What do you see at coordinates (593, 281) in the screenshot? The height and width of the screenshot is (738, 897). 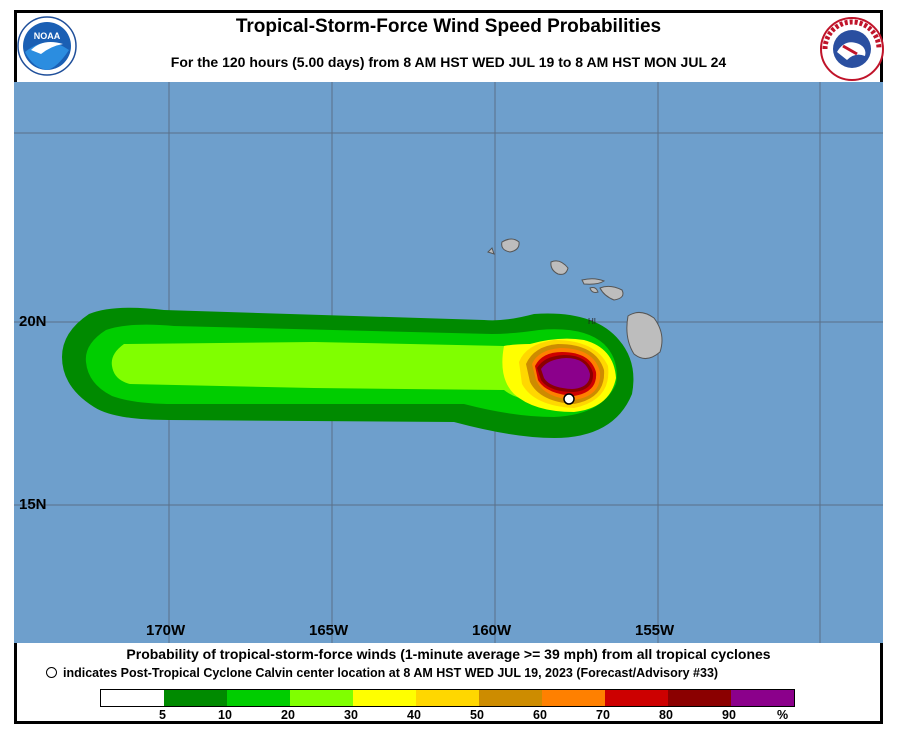 I see `island-molokai` at bounding box center [593, 281].